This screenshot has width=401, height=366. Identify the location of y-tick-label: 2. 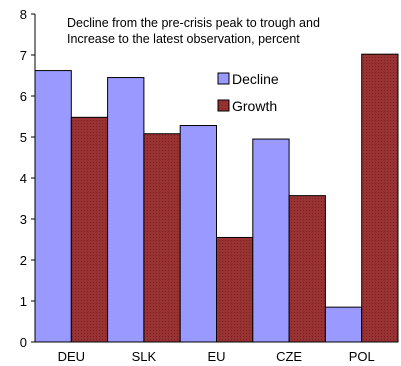
(23, 260).